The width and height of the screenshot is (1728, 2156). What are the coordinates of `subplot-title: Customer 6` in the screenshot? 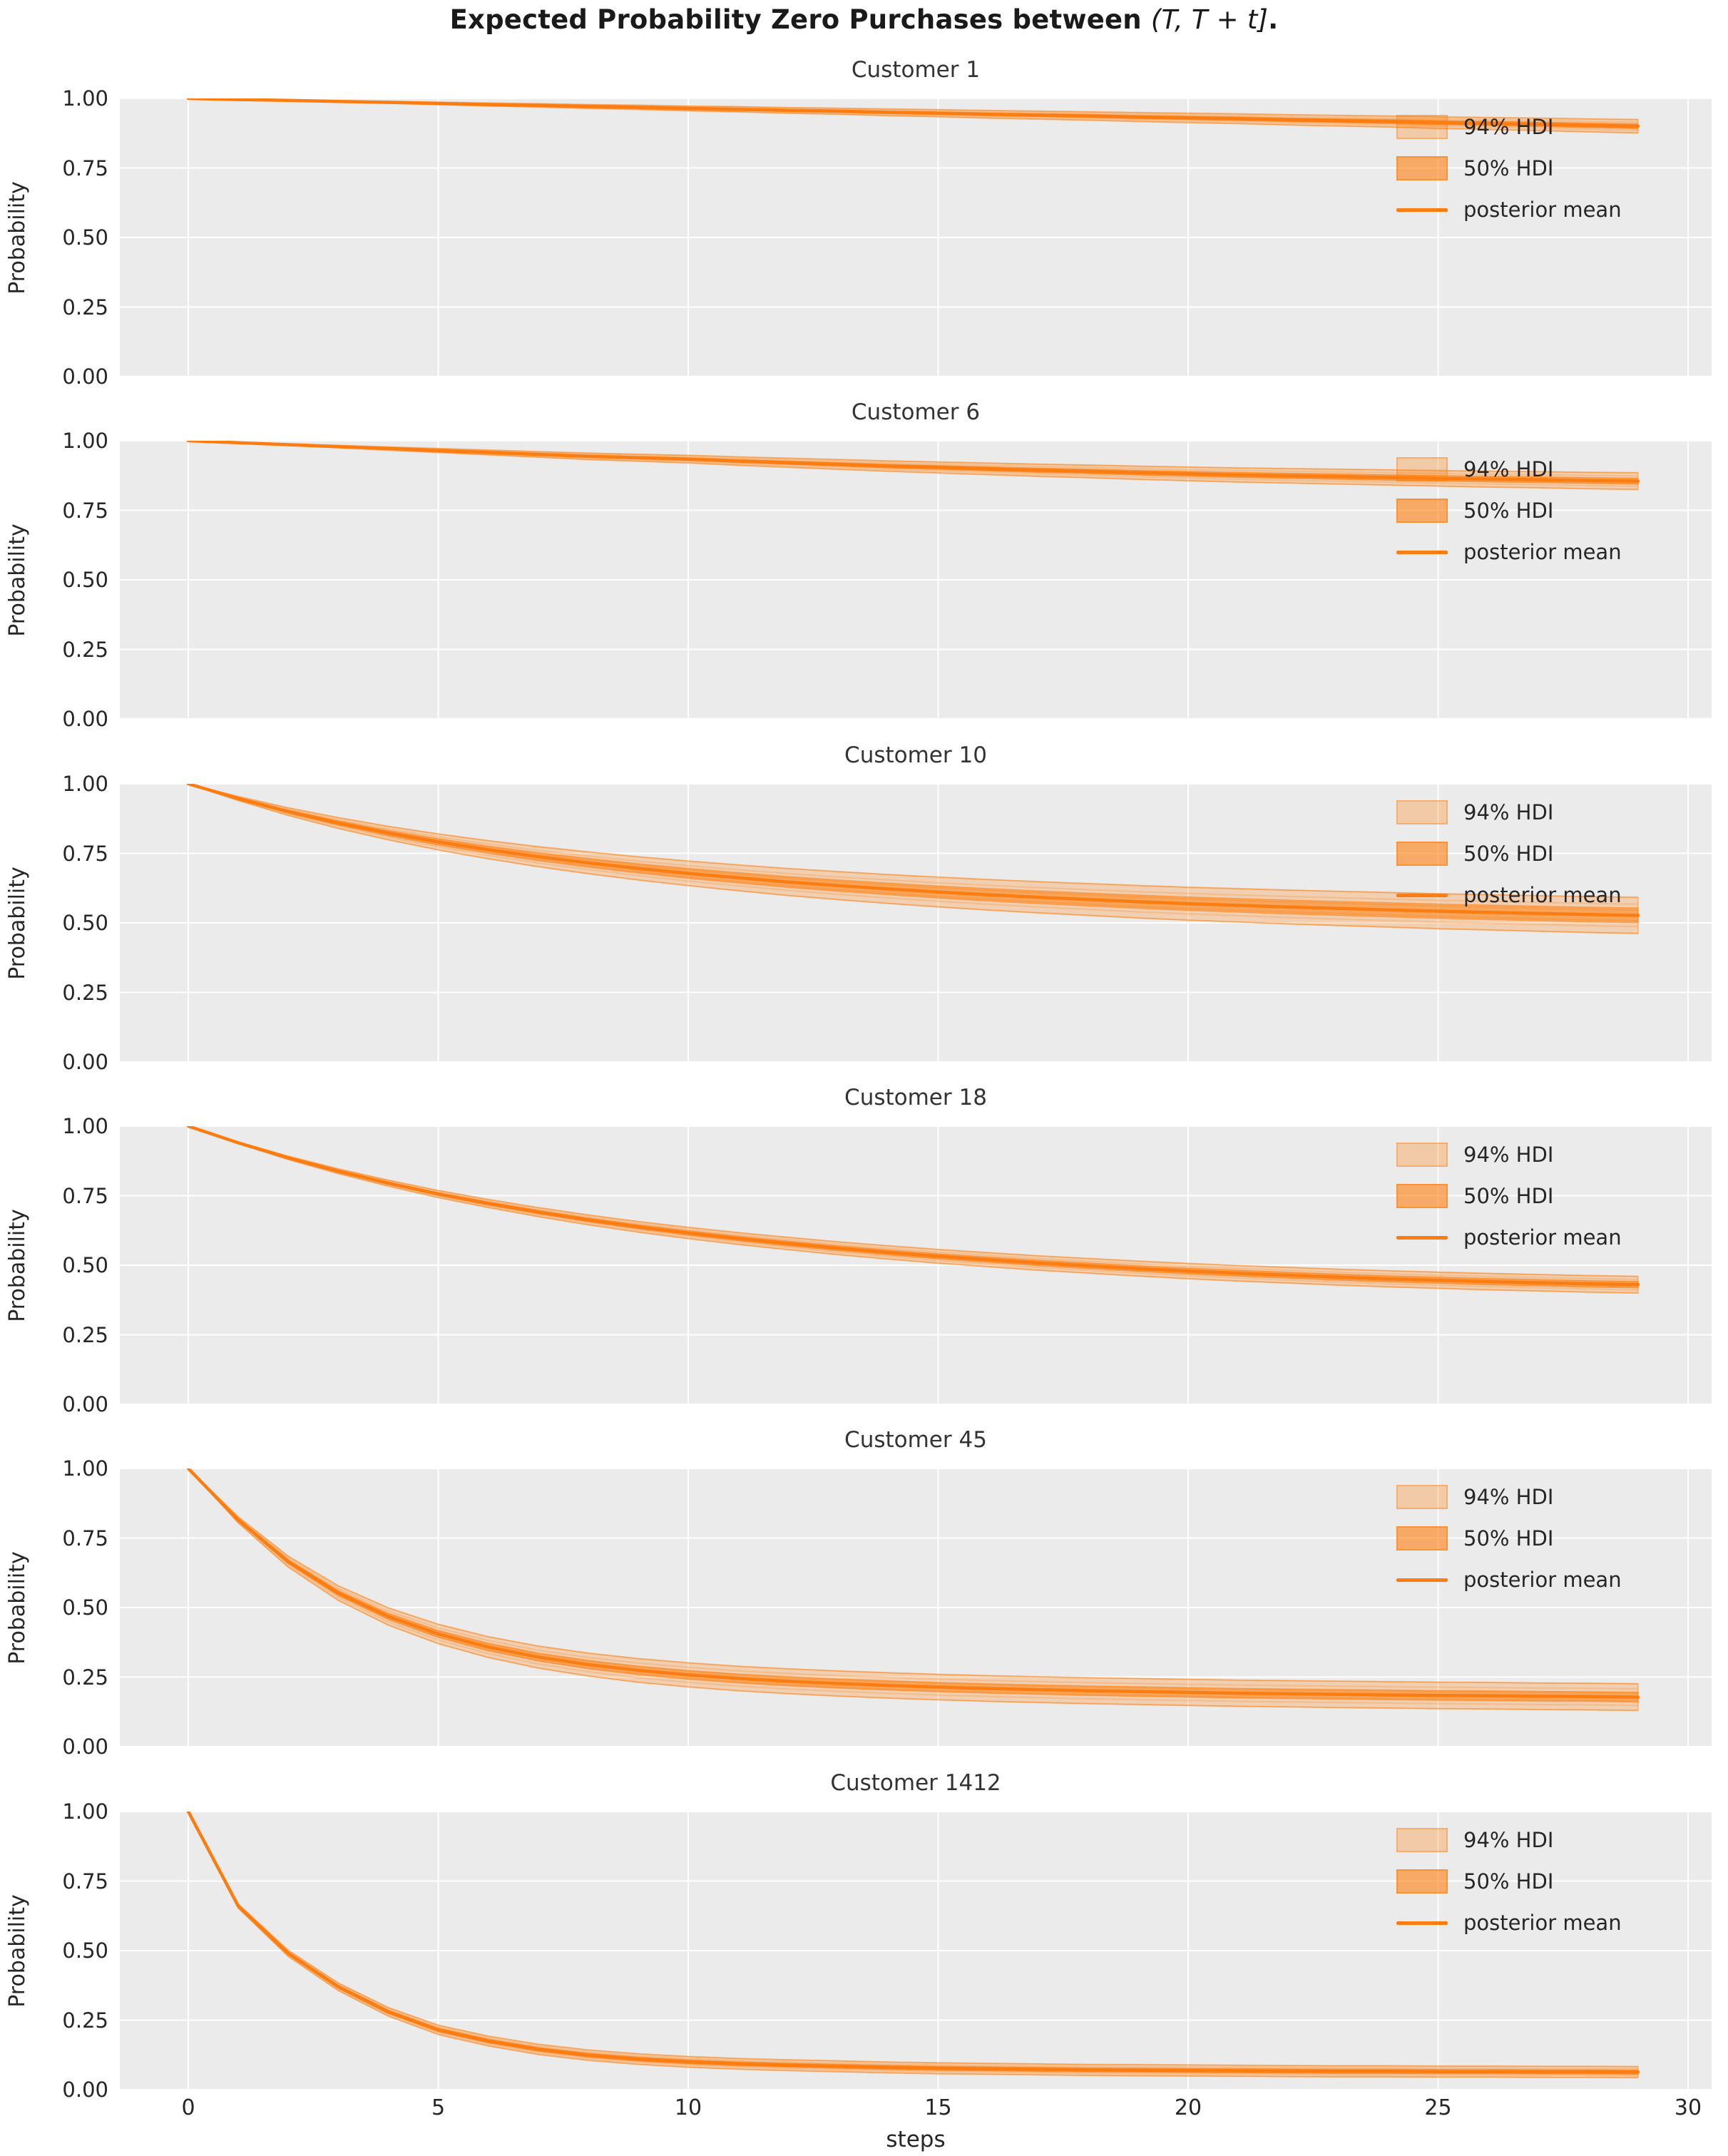 It's located at (916, 412).